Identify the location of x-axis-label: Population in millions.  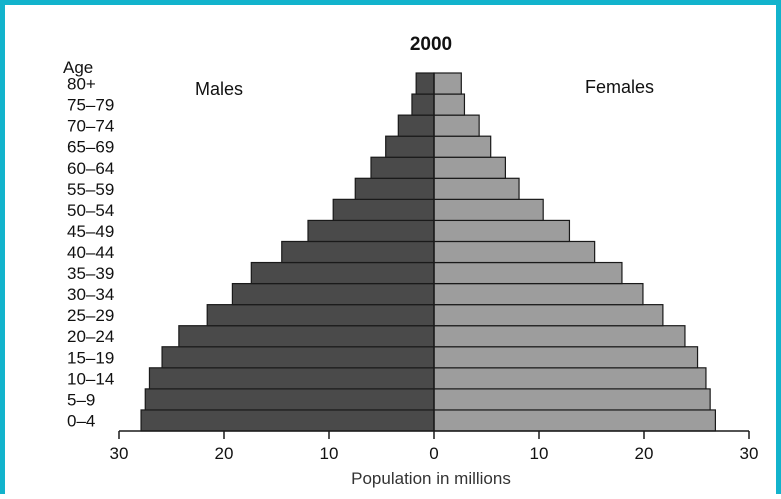
(431, 478).